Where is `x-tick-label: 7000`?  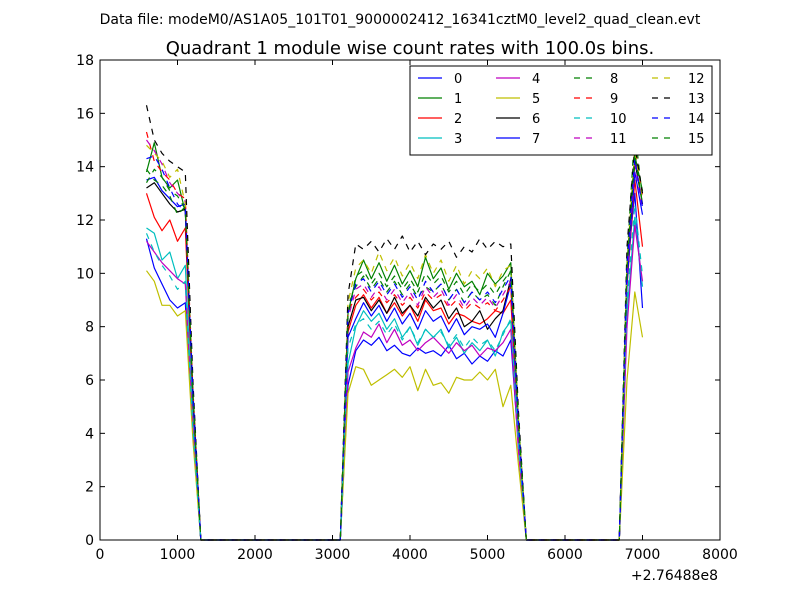 x-tick-label: 7000 is located at coordinates (643, 555).